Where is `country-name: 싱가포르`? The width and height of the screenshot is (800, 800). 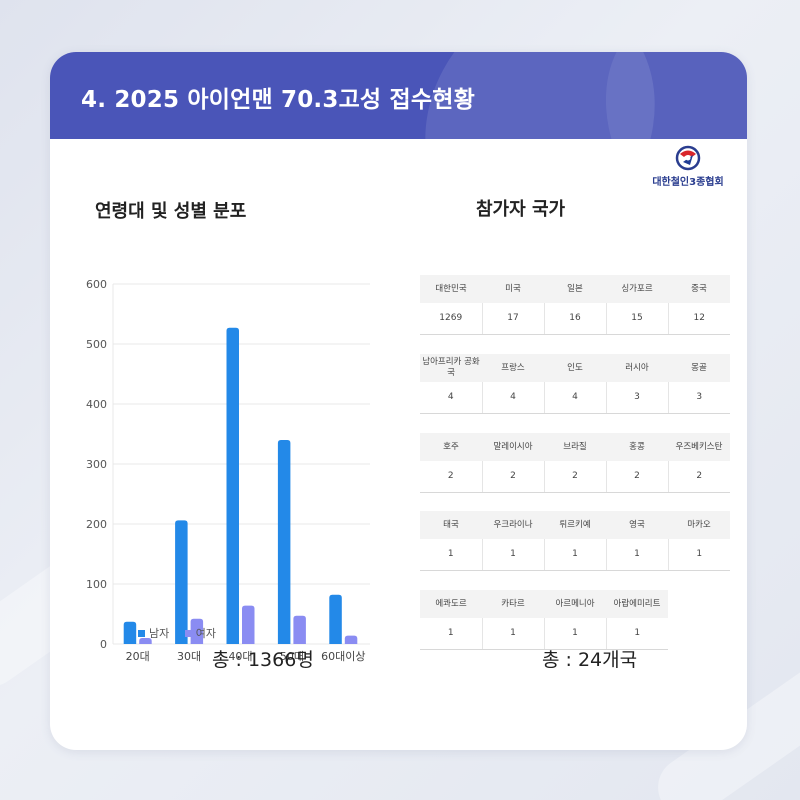 country-name: 싱가포르 is located at coordinates (637, 289).